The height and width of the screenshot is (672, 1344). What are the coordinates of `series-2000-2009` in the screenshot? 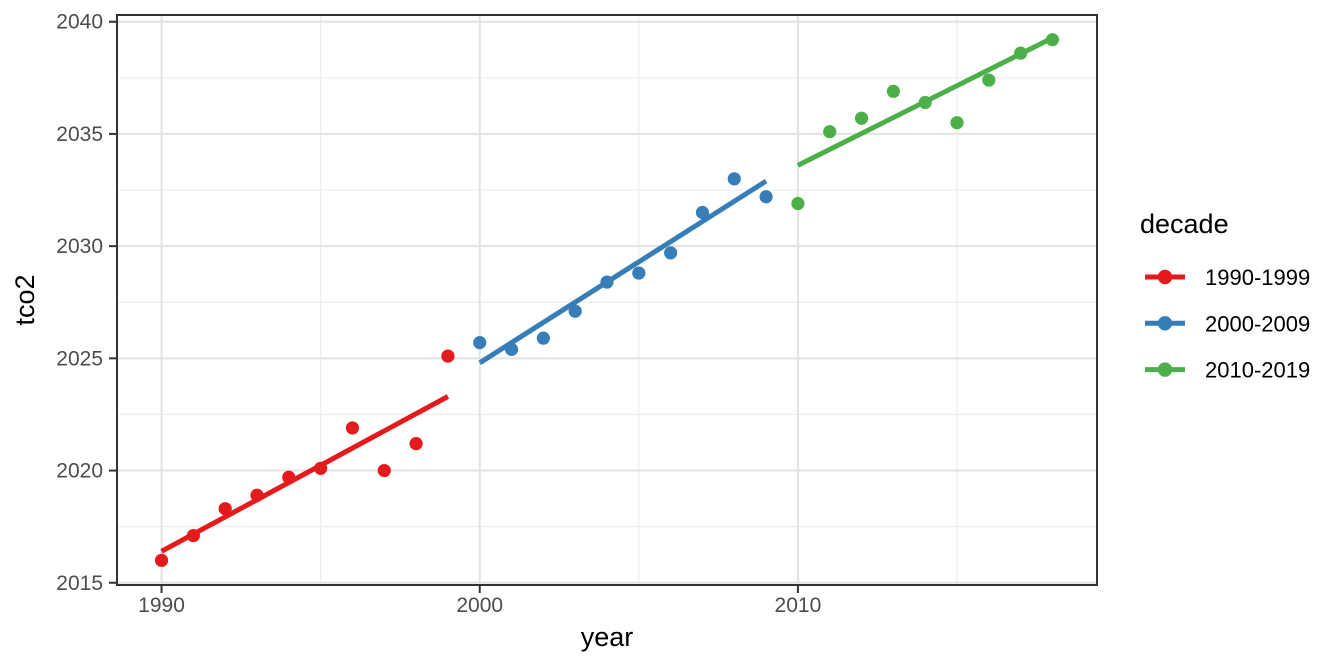 It's located at (623, 268).